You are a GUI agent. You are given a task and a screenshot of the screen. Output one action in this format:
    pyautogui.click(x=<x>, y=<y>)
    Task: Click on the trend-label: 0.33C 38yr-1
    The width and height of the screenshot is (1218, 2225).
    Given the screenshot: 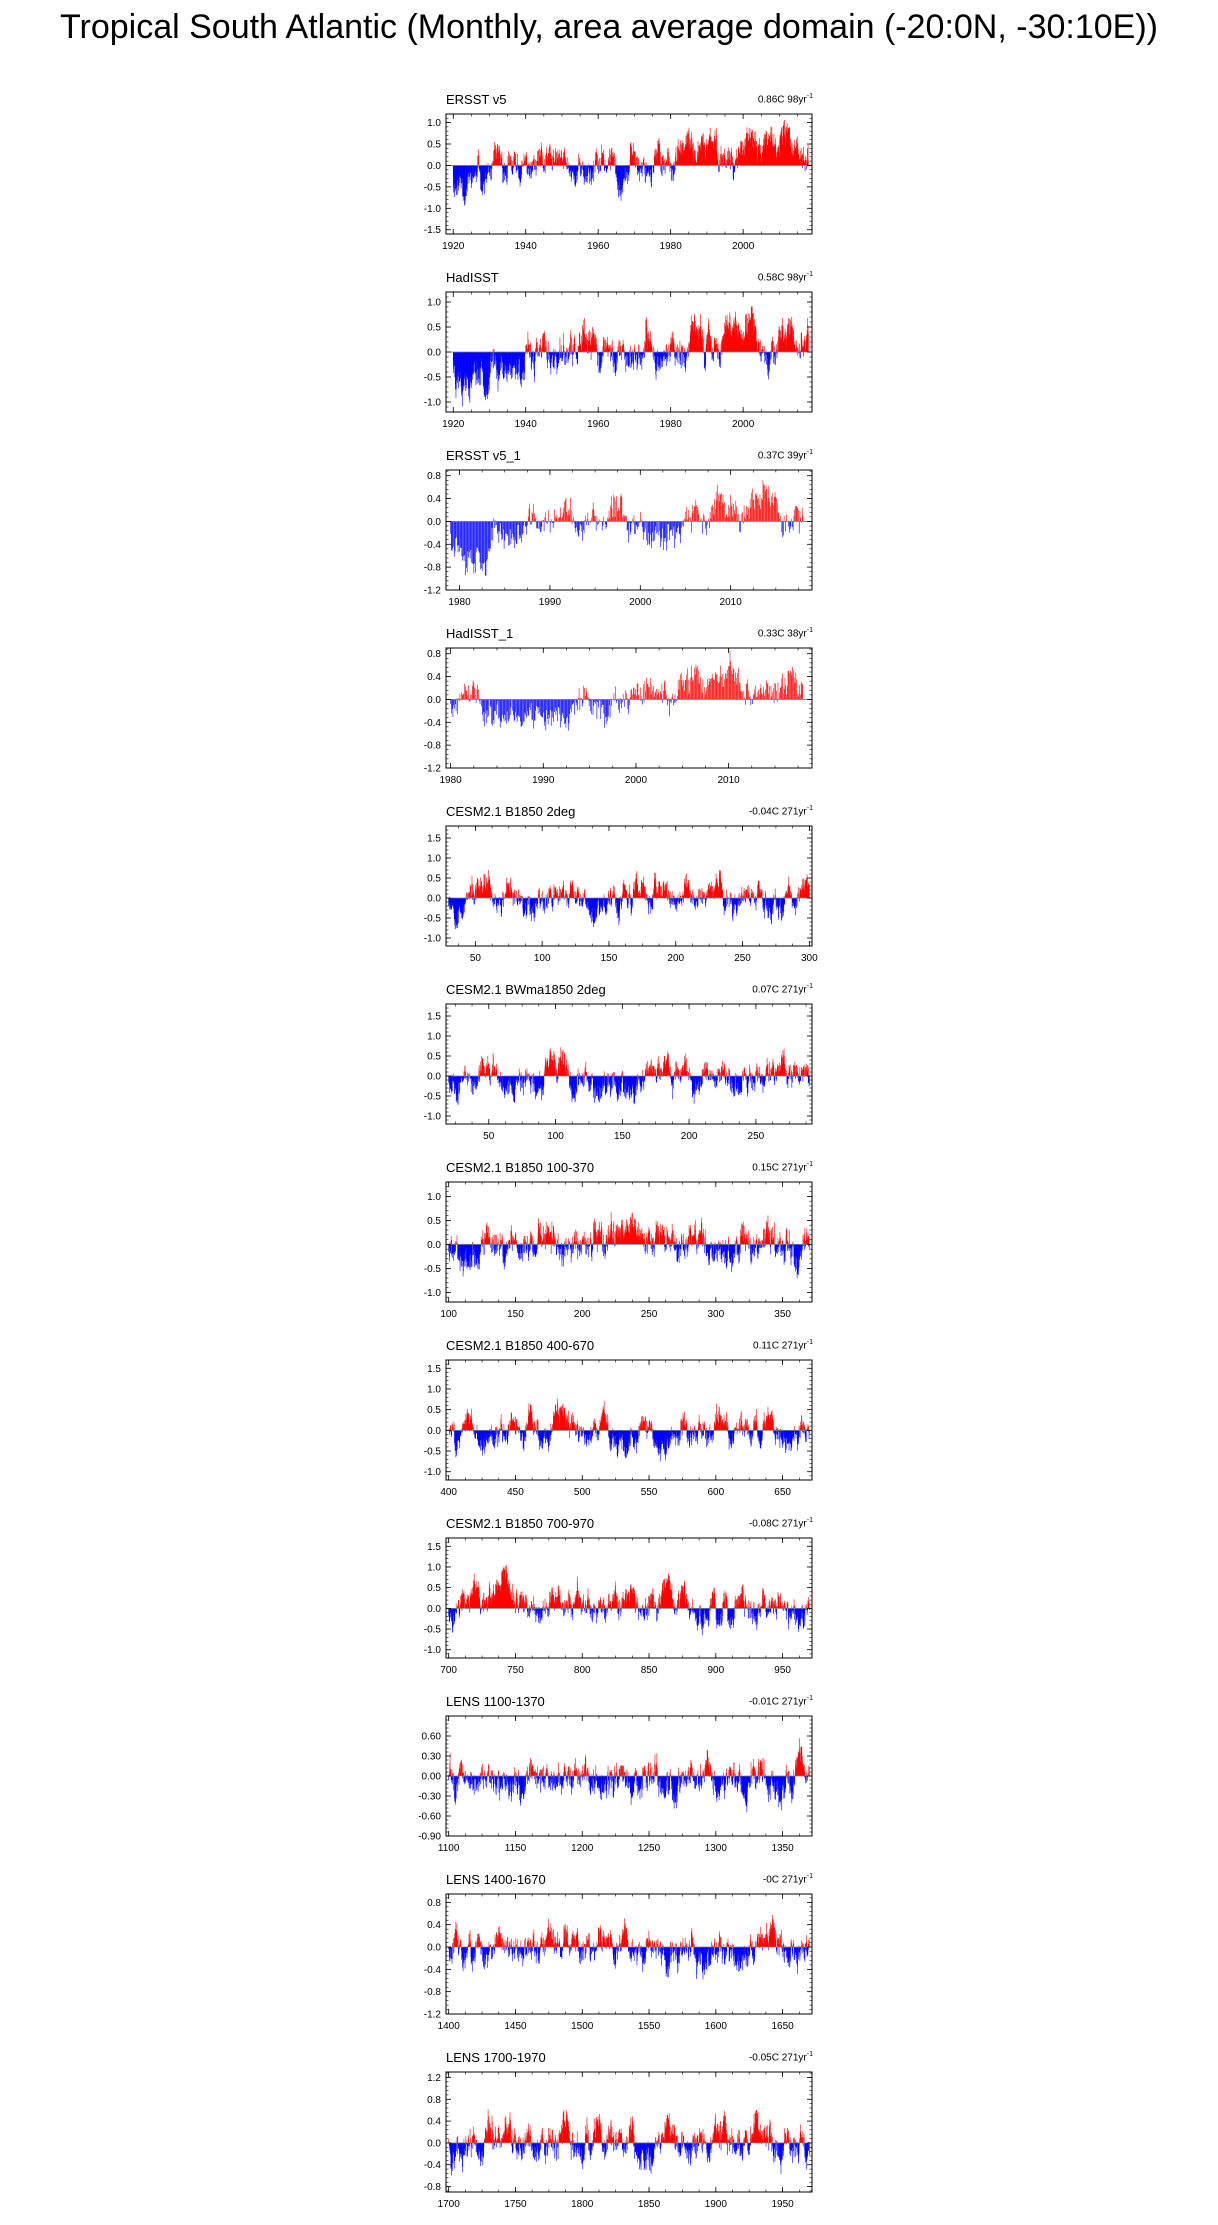 What is the action you would take?
    pyautogui.click(x=785, y=633)
    